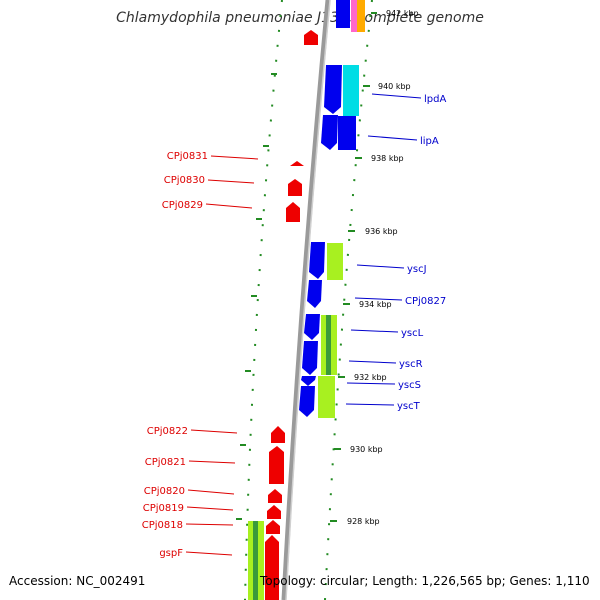 The image size is (600, 600). I want to click on gene-label-CPj0830: CPj0830, so click(184, 180).